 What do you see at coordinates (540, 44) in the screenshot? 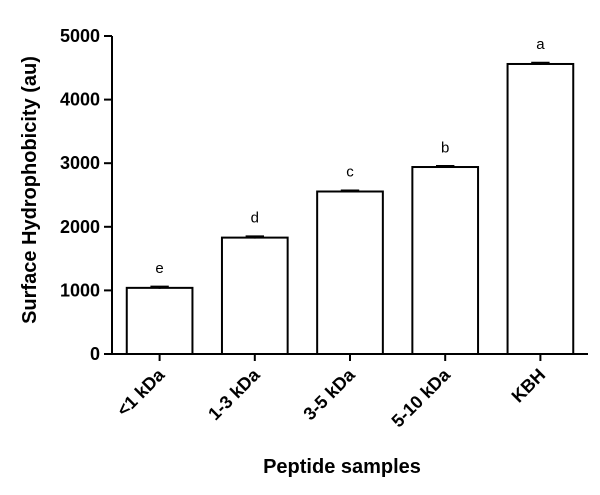
I see `significance-label: a` at bounding box center [540, 44].